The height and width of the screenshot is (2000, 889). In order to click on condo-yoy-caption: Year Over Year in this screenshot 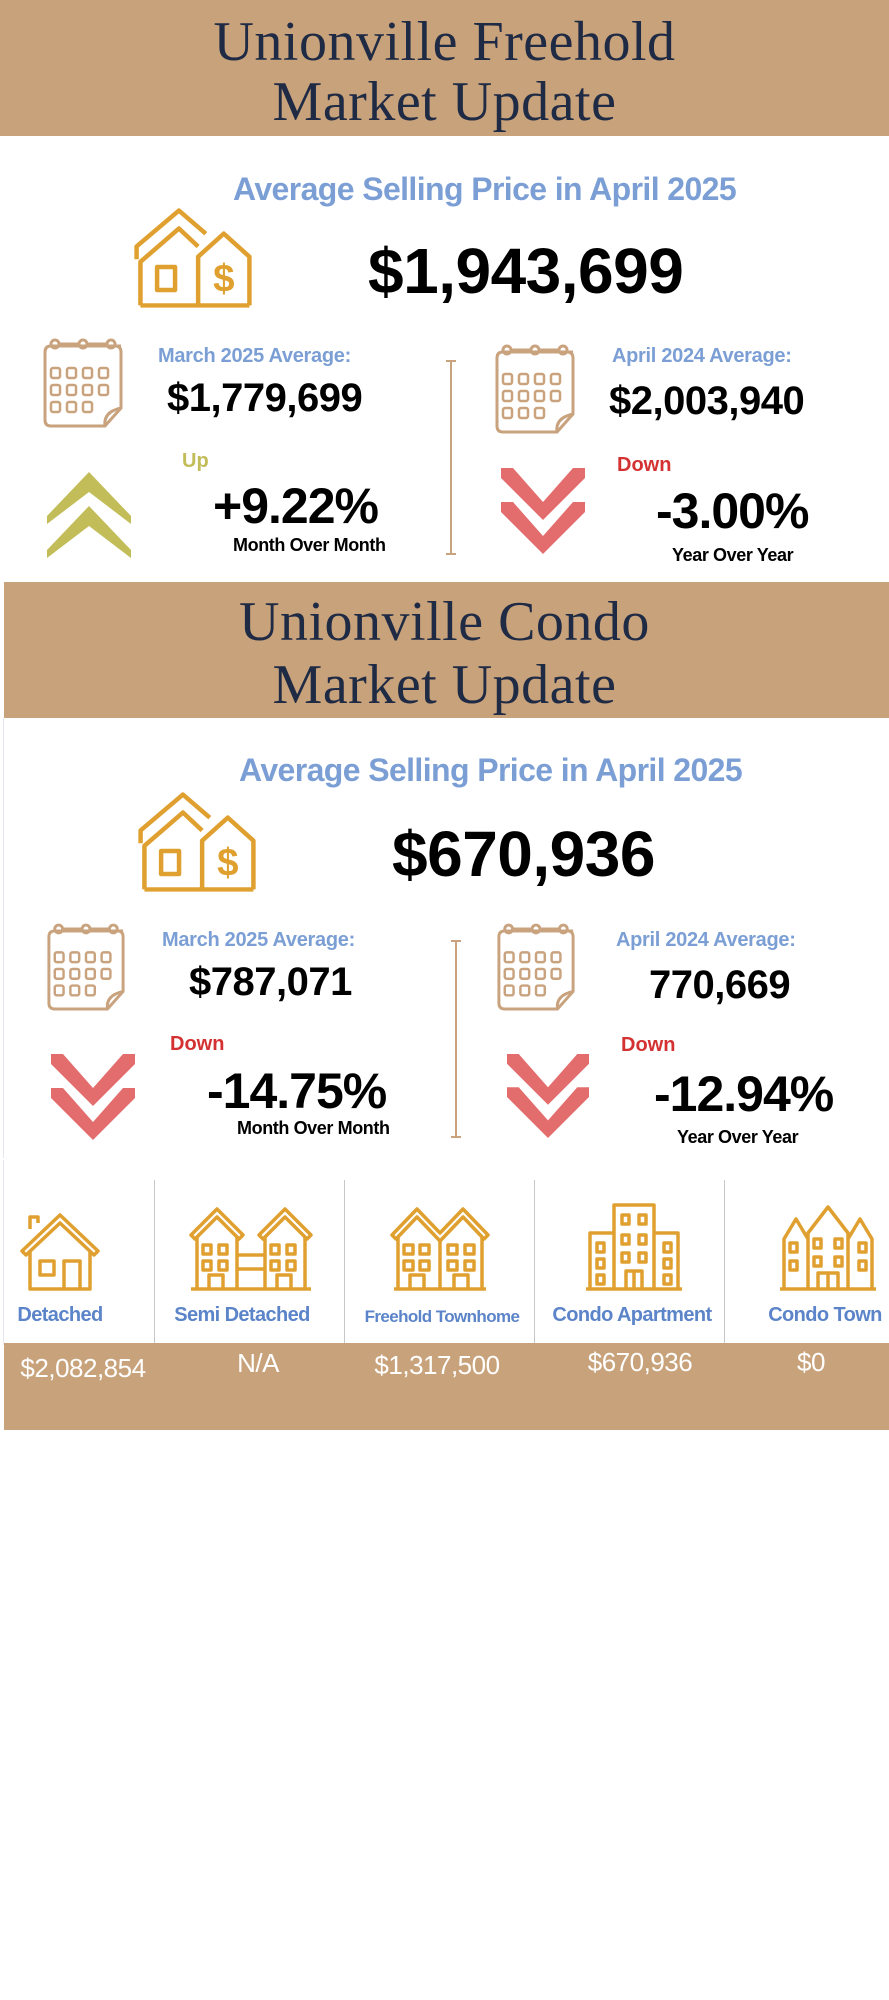, I will do `click(738, 1137)`.